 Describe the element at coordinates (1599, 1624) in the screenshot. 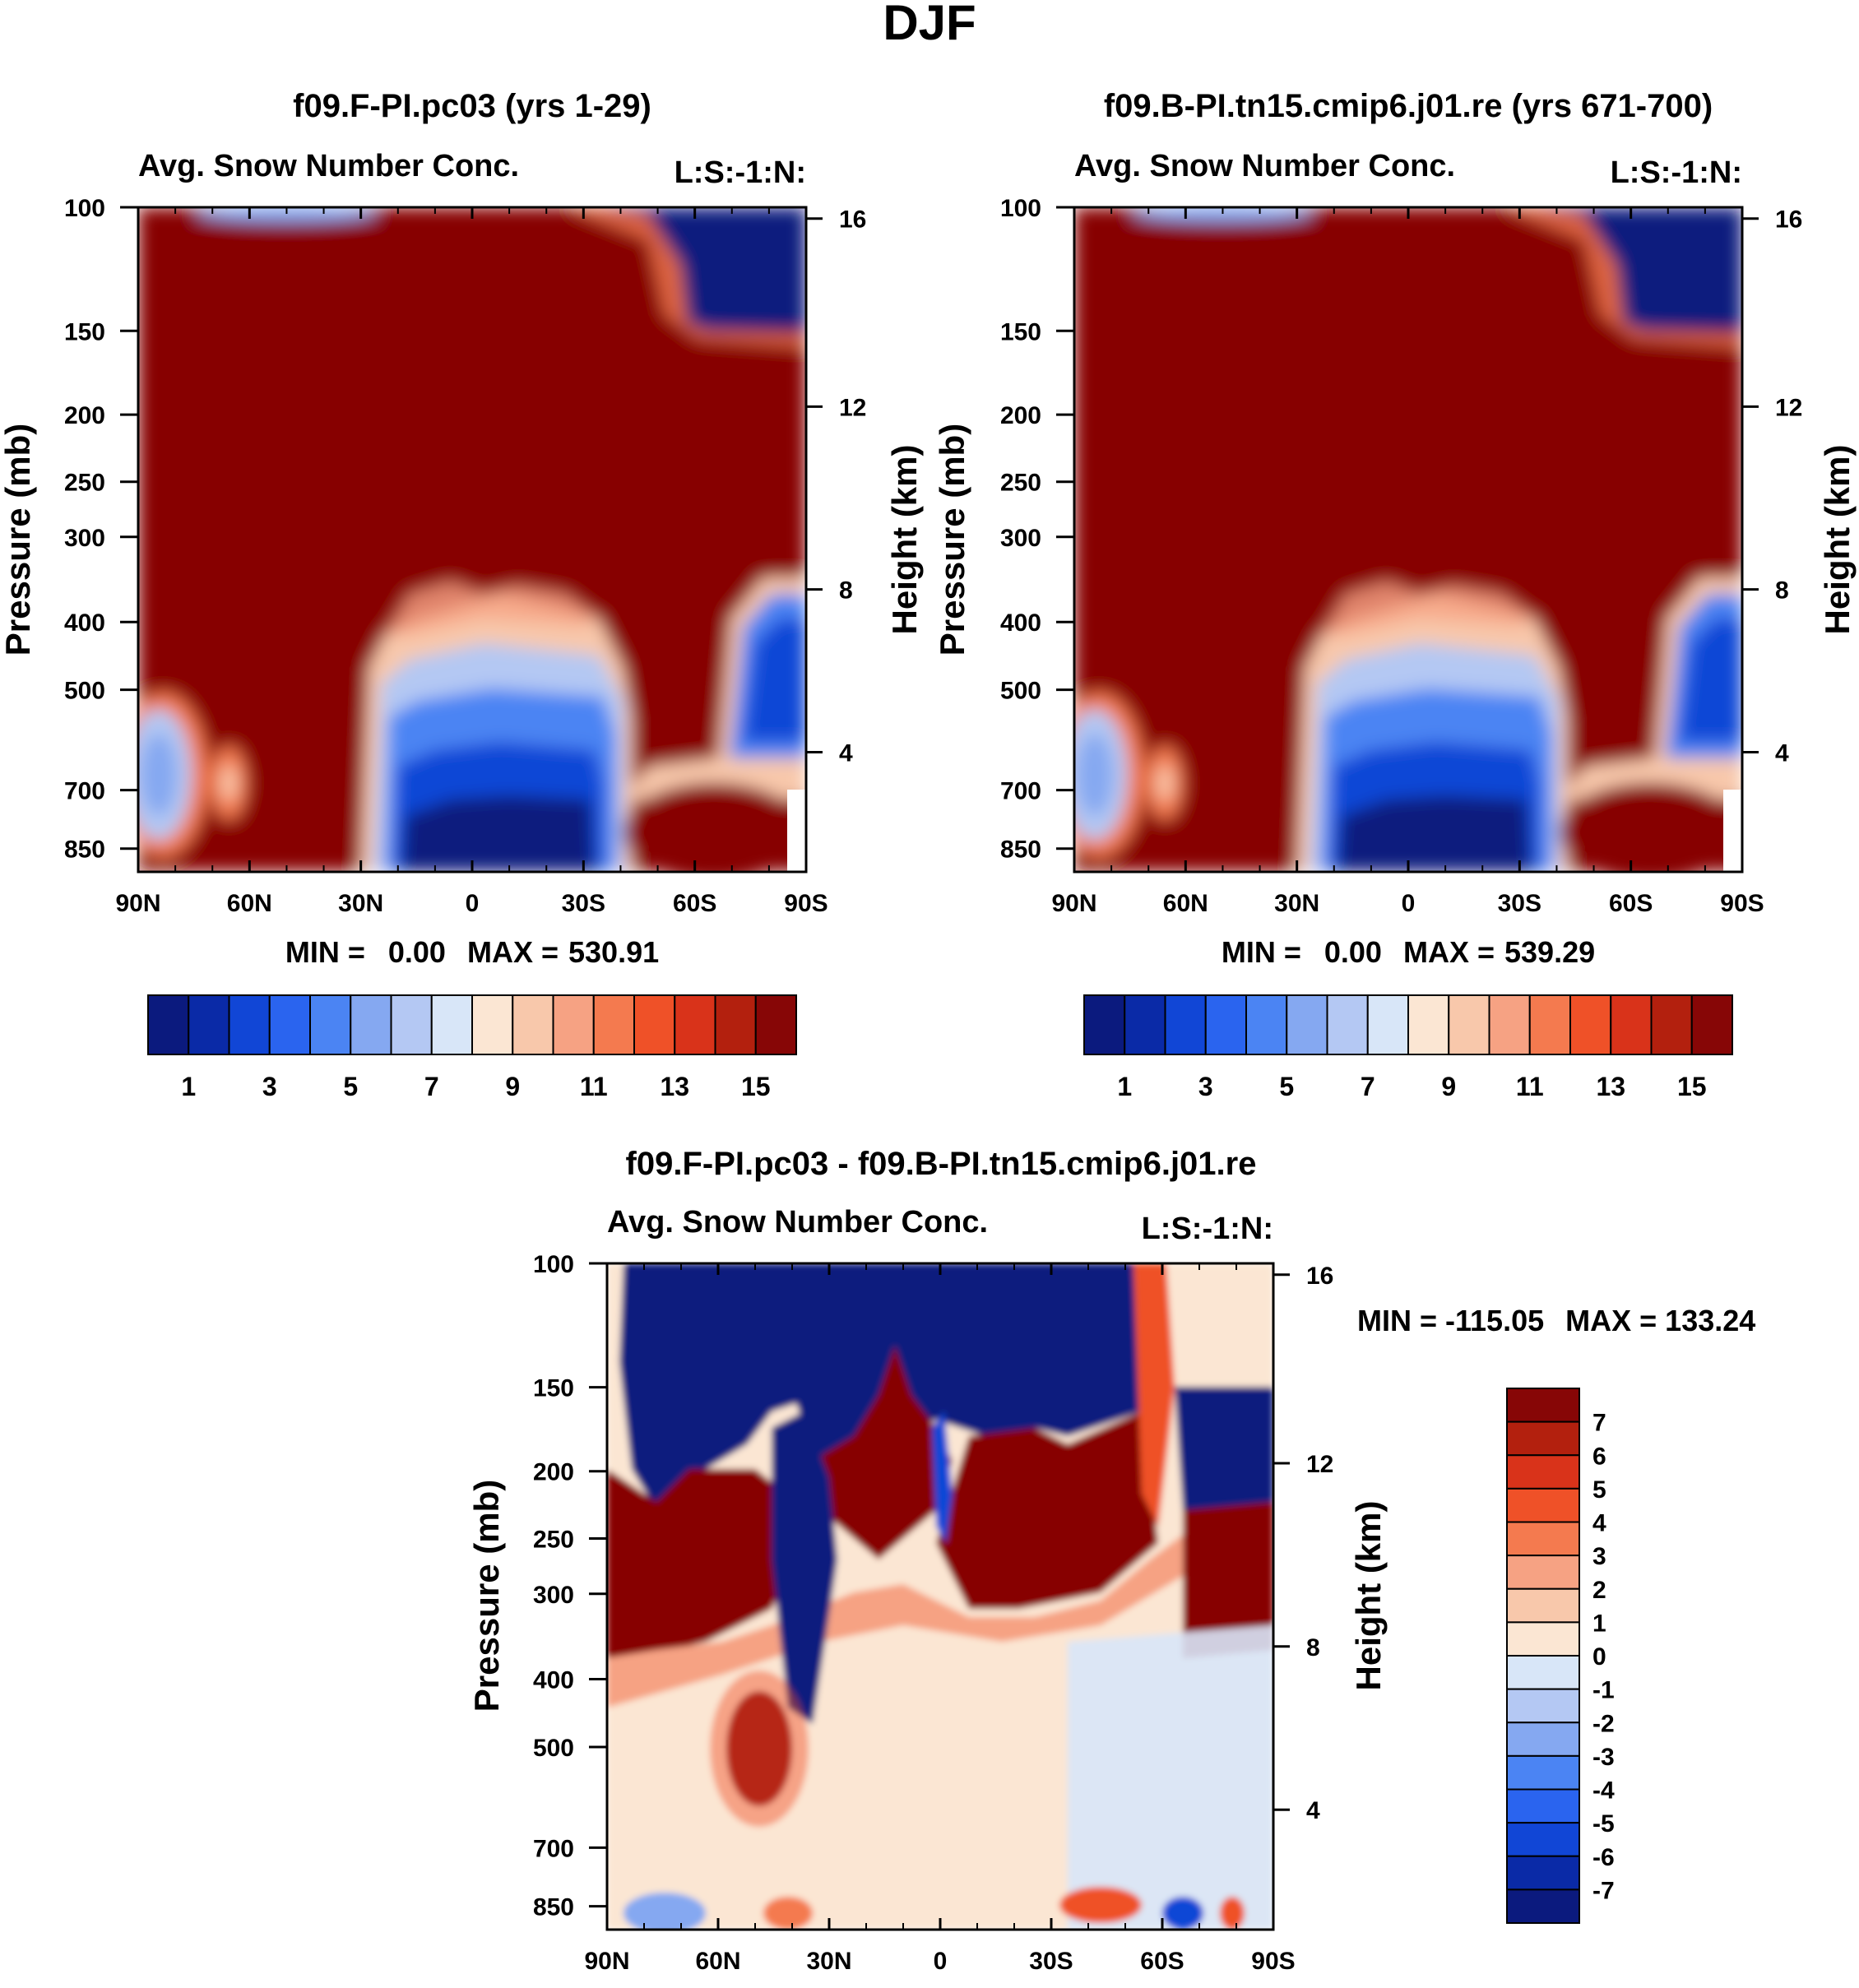

I see `colorbar-label: 1` at that location.